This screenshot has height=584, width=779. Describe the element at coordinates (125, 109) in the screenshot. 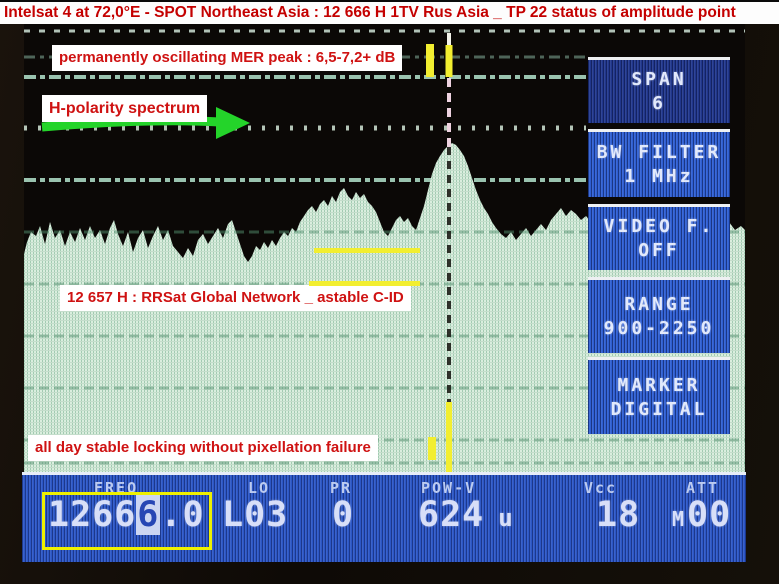

I see `annotation-h-polarity: H-polarity spectrum` at that location.